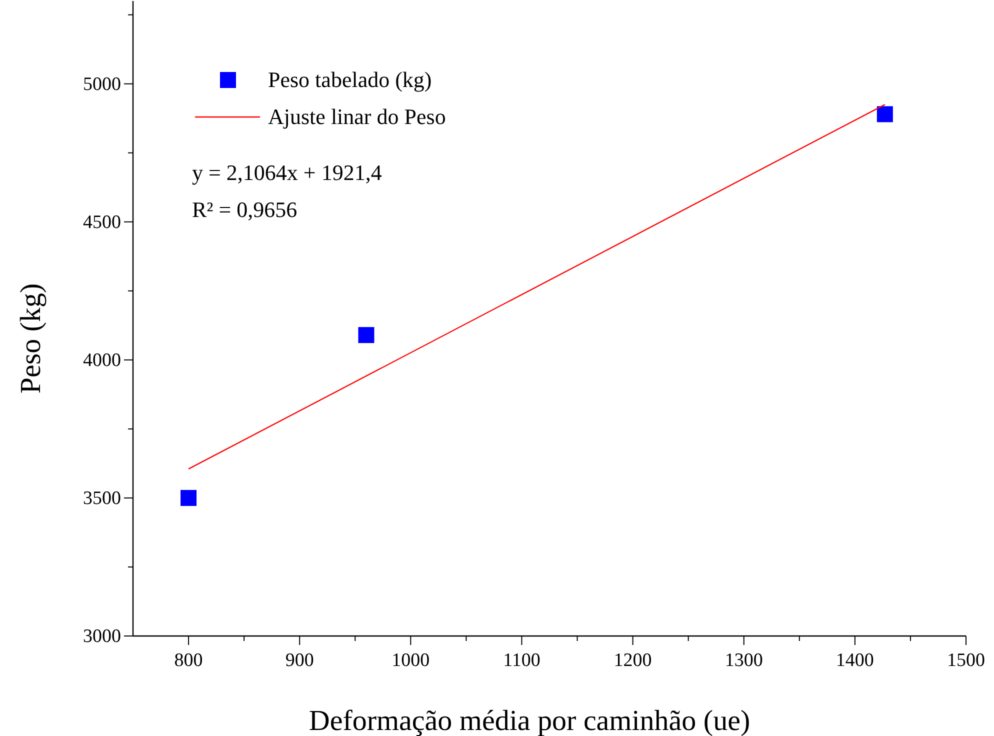 The width and height of the screenshot is (994, 736). Describe the element at coordinates (411, 660) in the screenshot. I see `x-tick-label: 1000` at that location.